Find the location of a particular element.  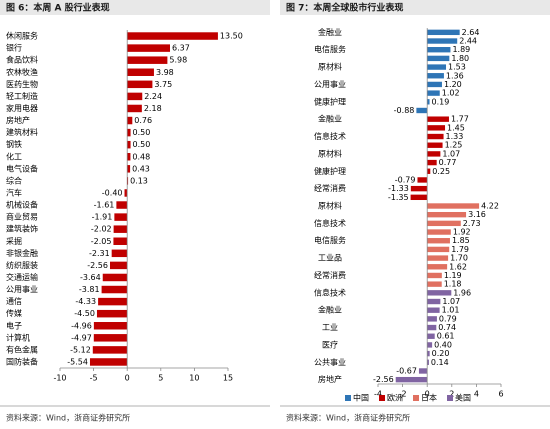

value-label: -2.05 is located at coordinates (101, 241).